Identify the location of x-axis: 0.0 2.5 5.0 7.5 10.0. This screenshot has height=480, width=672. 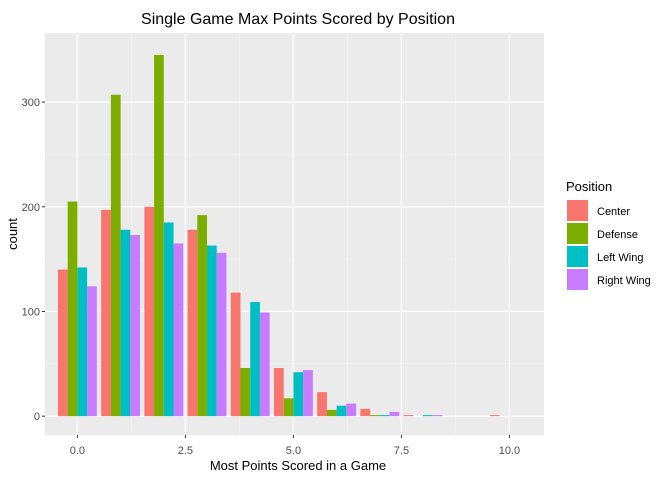
(295, 446).